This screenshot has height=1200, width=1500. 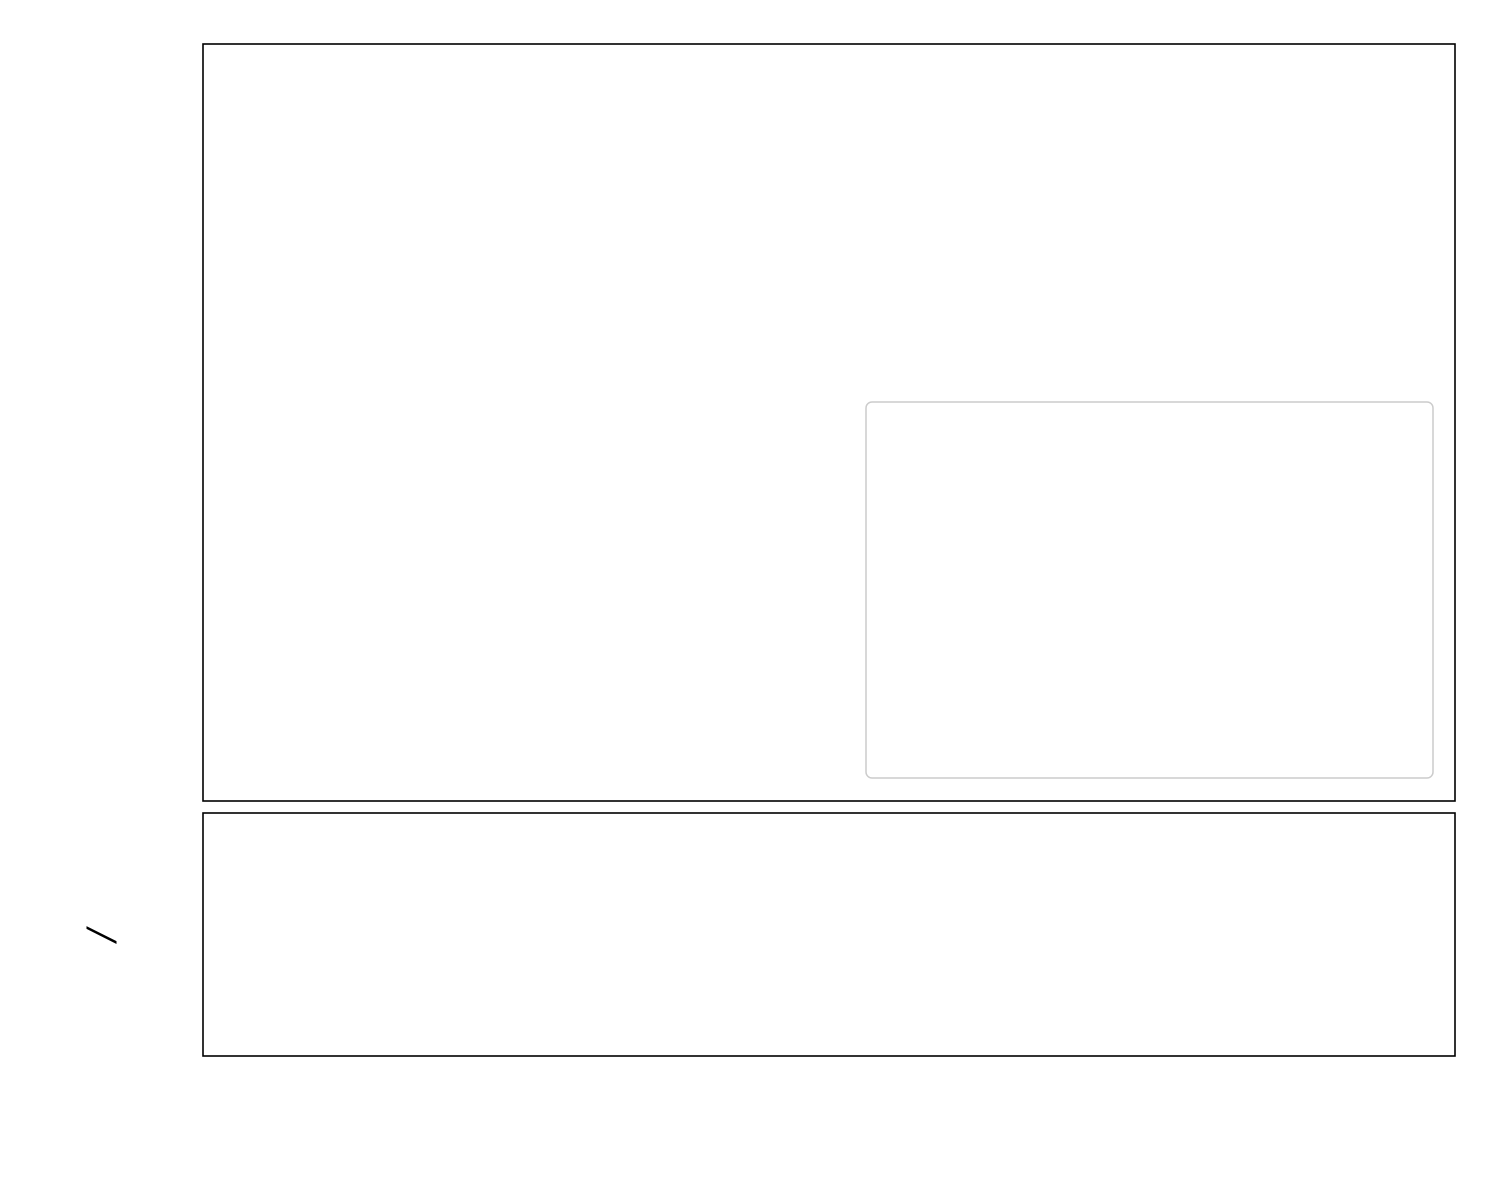 I want to click on legend, so click(x=1149, y=590).